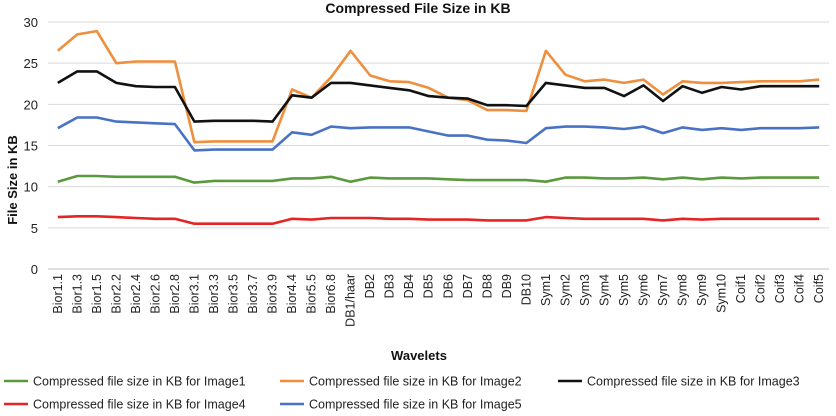 This screenshot has height=416, width=836. What do you see at coordinates (663, 290) in the screenshot?
I see `x-tick-label: Sym7` at bounding box center [663, 290].